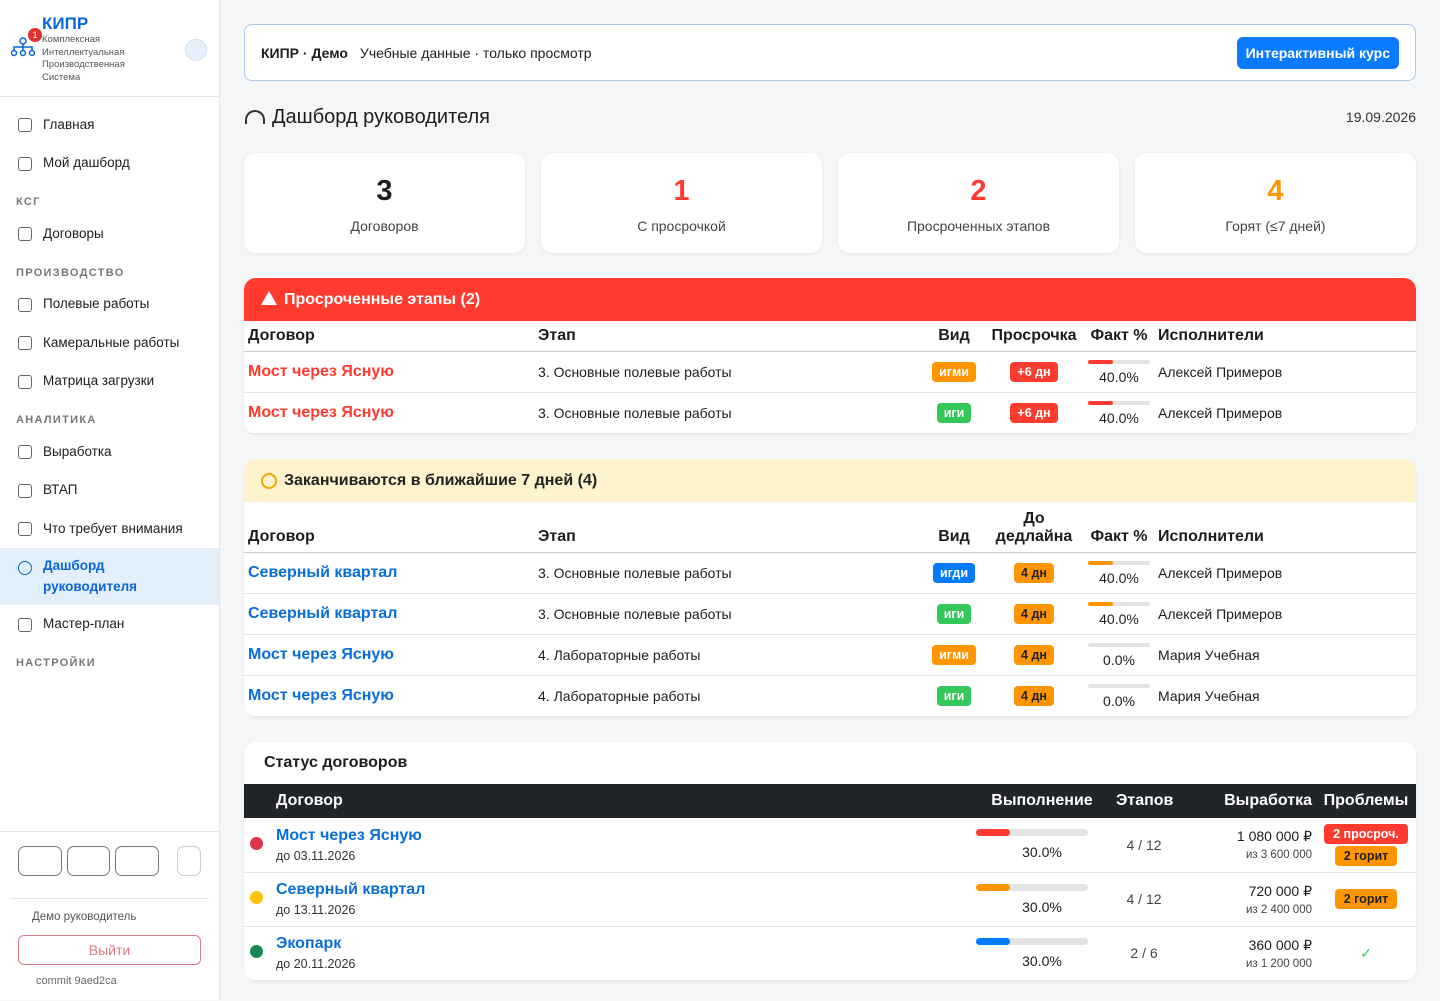 Image resolution: width=1440 pixels, height=1001 pixels. Describe the element at coordinates (729, 614) in the screenshot. I see `stage: 3. Основные полевые работы` at that location.